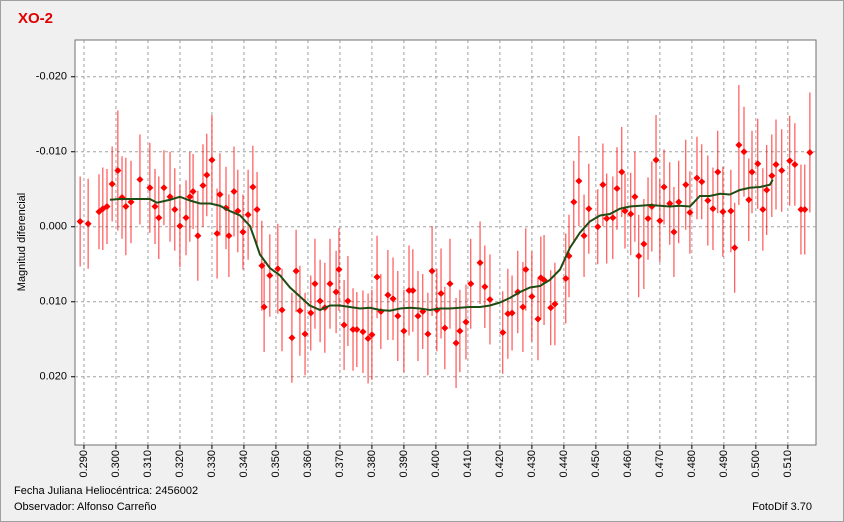  I want to click on x-tick-label: 0.300, so click(116, 464).